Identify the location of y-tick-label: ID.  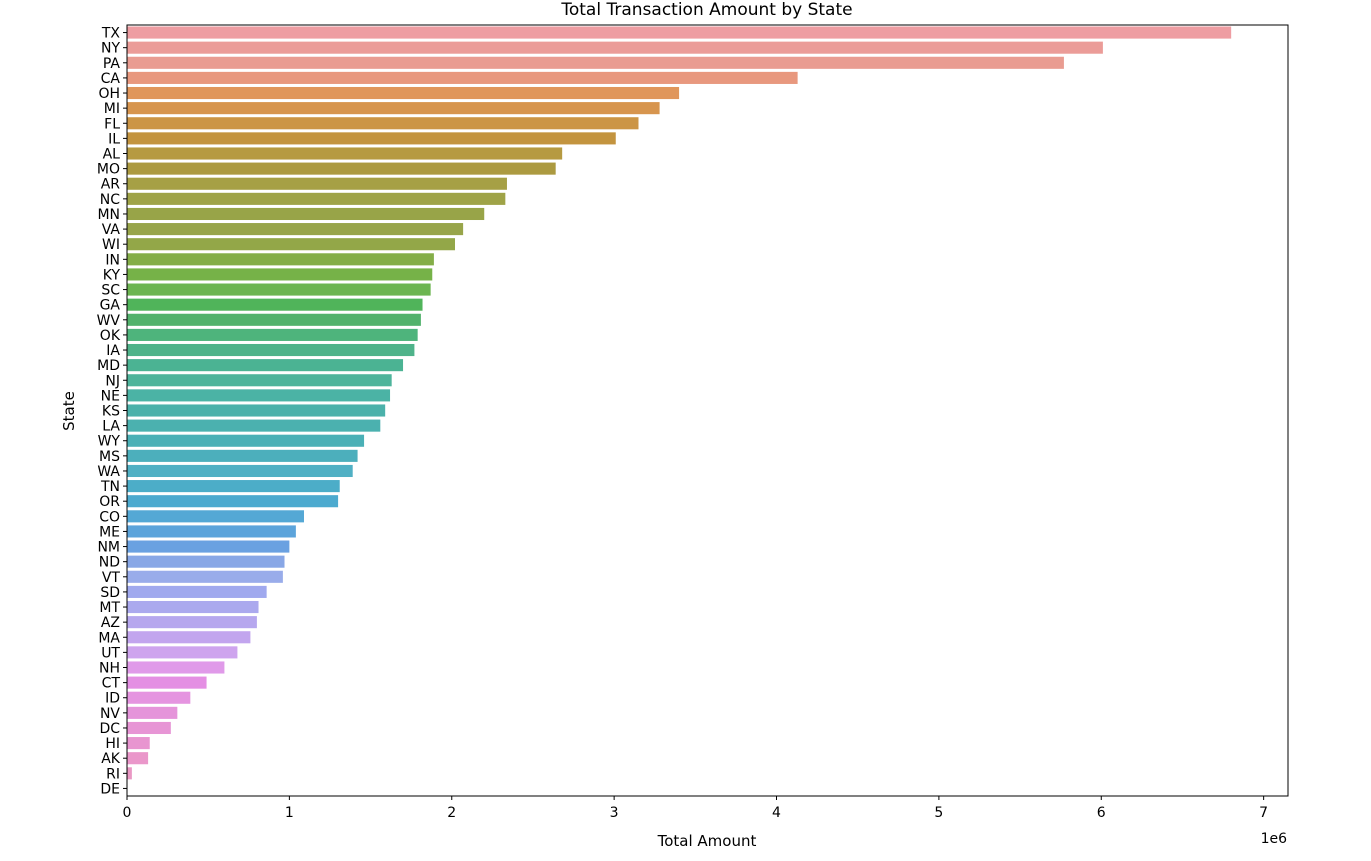
(112, 699).